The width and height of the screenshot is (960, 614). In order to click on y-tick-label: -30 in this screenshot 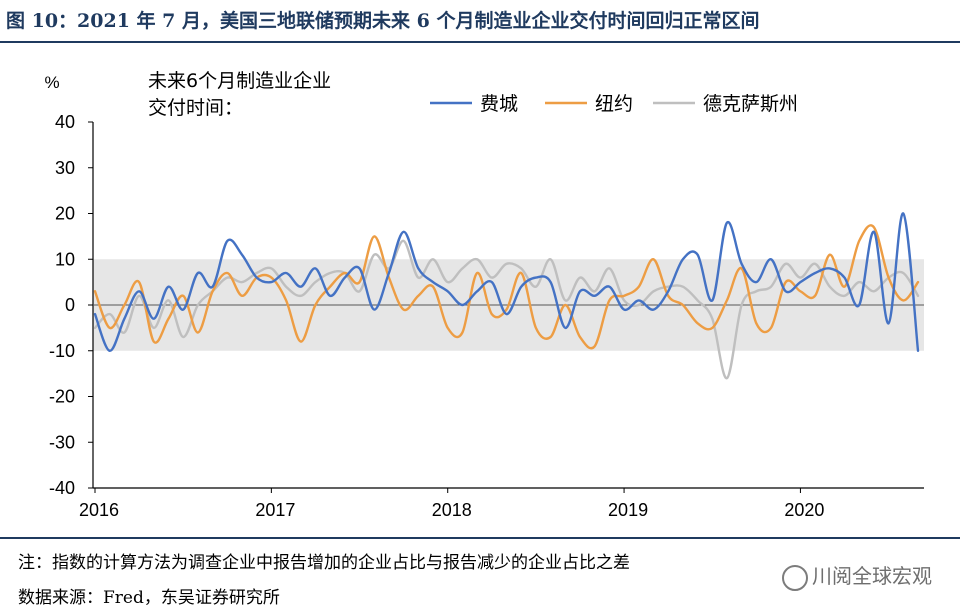, I will do `click(62, 442)`.